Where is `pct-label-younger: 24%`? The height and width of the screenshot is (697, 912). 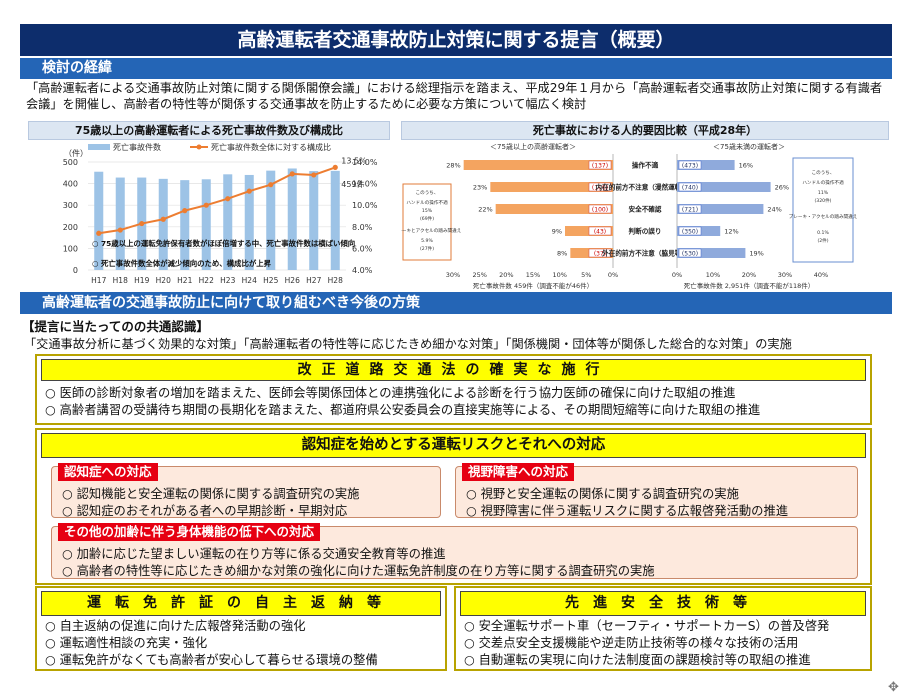
pct-label-younger: 24% is located at coordinates (774, 210).